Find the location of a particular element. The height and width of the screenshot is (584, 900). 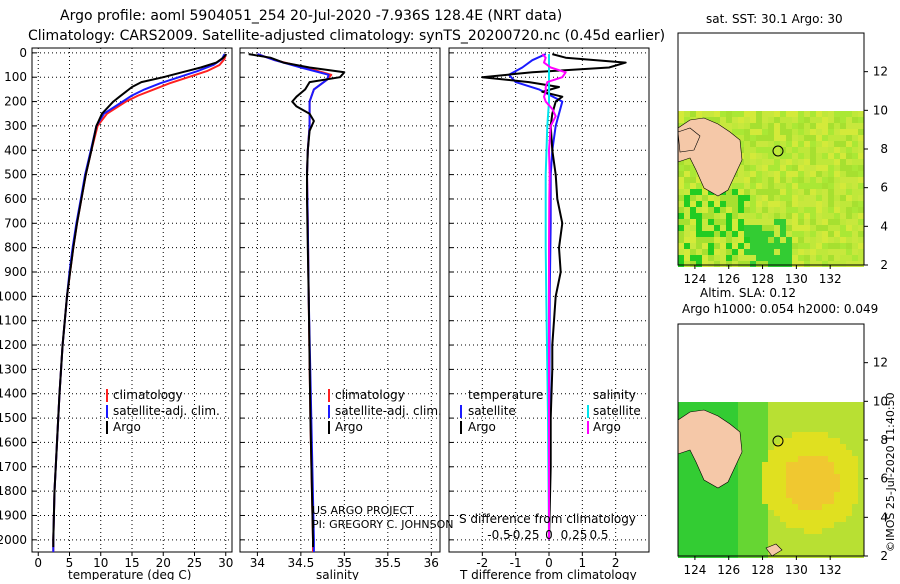

series-line-climatology is located at coordinates (295, 302).